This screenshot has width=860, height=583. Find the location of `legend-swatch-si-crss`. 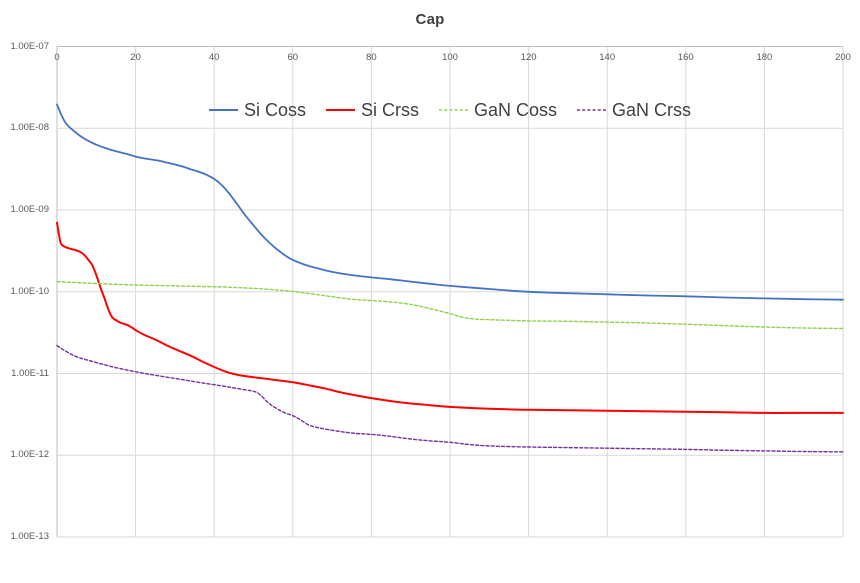

legend-swatch-si-crss is located at coordinates (340, 110).